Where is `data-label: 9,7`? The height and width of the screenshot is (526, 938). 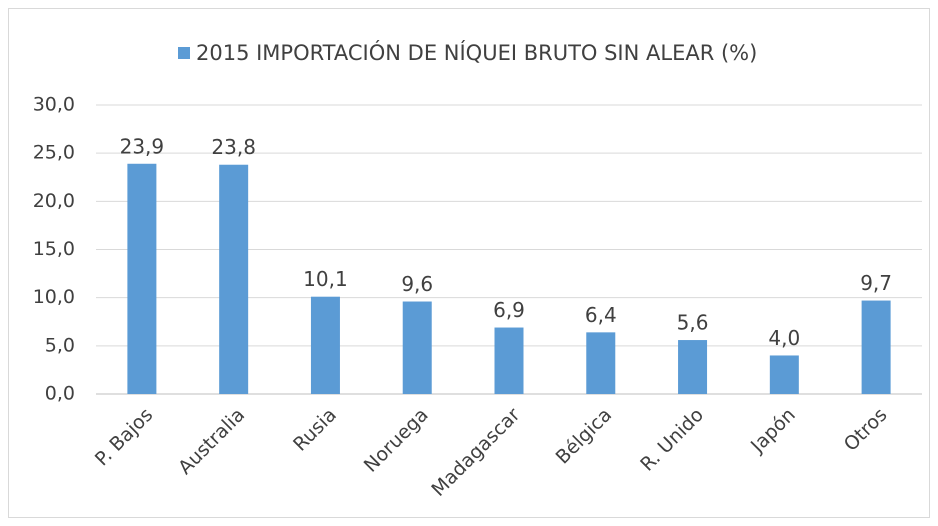 data-label: 9,7 is located at coordinates (876, 283).